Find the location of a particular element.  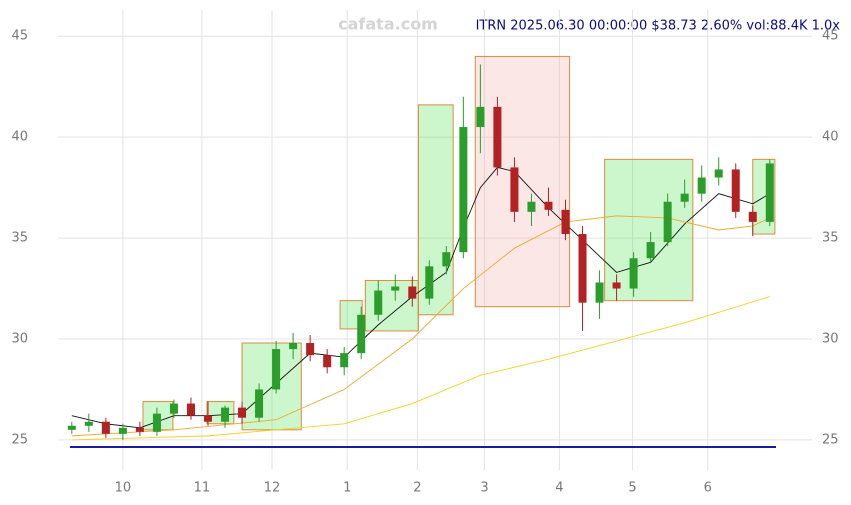

y-tick-label: 40 is located at coordinates (19, 137).